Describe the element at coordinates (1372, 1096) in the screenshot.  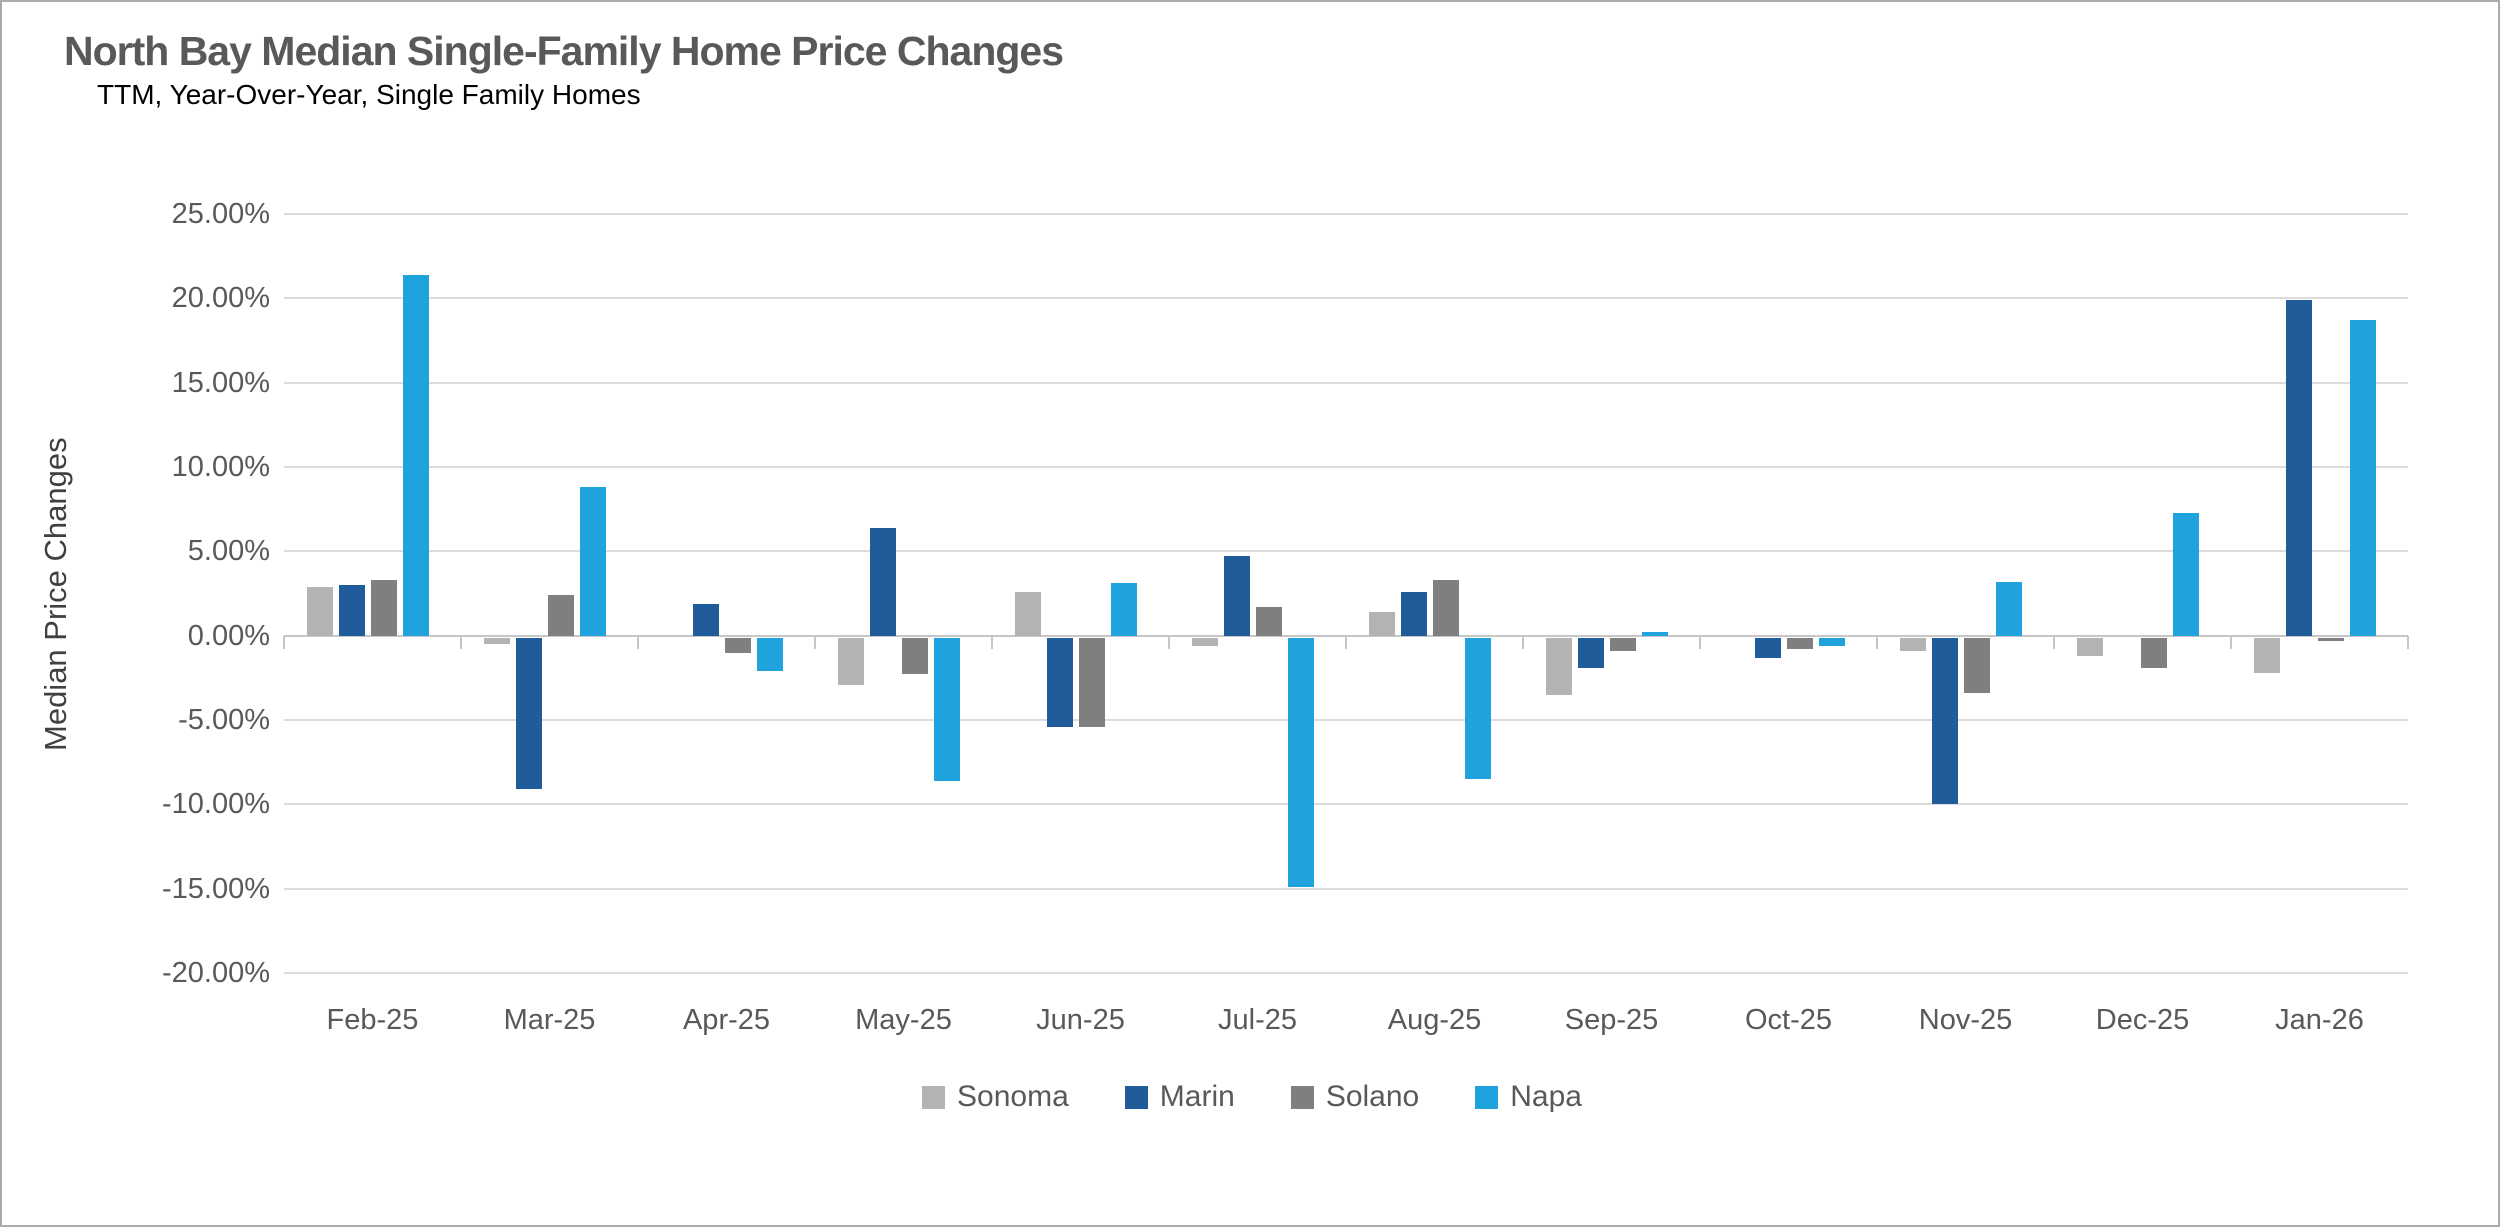
I see `legend-label-solano: Solano` at that location.